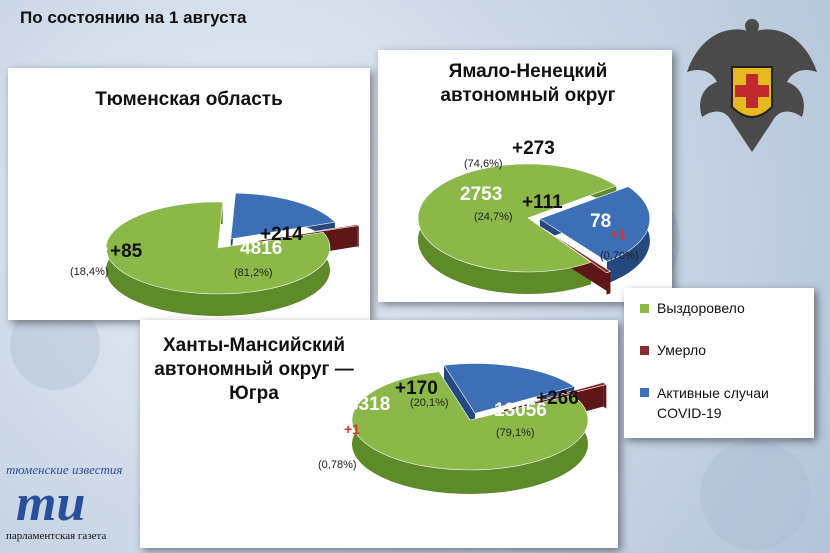 This screenshot has width=830, height=553. Describe the element at coordinates (281, 234) in the screenshot. I see `data-label-delta: +214` at that location.